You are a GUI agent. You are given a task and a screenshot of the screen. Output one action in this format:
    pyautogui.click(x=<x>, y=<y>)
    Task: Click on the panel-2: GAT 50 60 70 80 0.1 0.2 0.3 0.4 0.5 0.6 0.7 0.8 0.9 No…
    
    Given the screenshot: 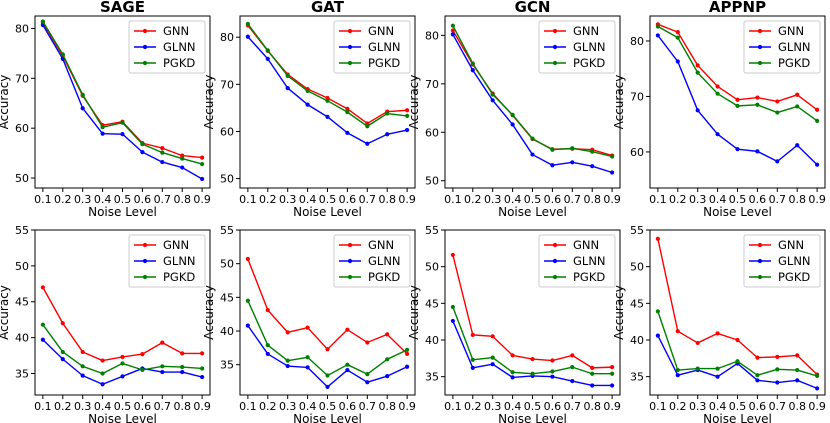 What is the action you would take?
    pyautogui.click(x=309, y=109)
    